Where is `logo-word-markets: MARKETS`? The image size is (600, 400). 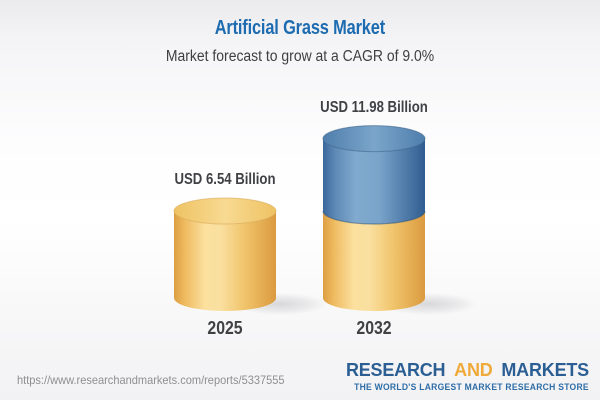
logo-word-markets: MARKETS is located at coordinates (545, 370).